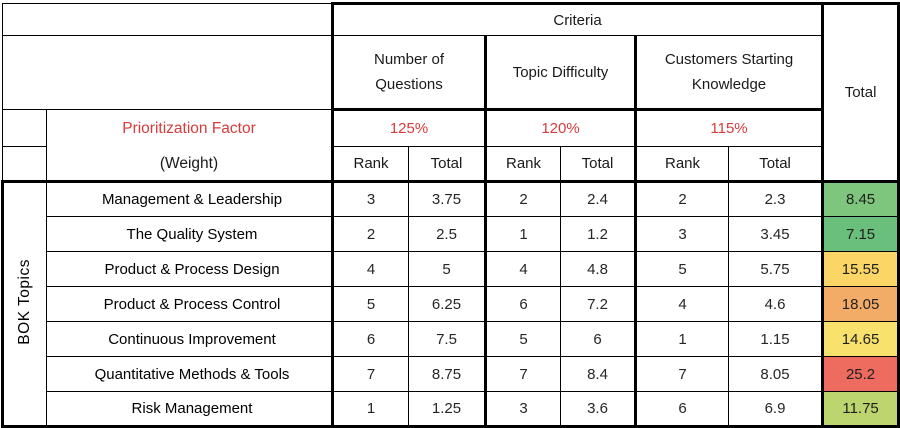 This screenshot has height=428, width=900. What do you see at coordinates (447, 269) in the screenshot?
I see `weighted-total-cell: 5` at bounding box center [447, 269].